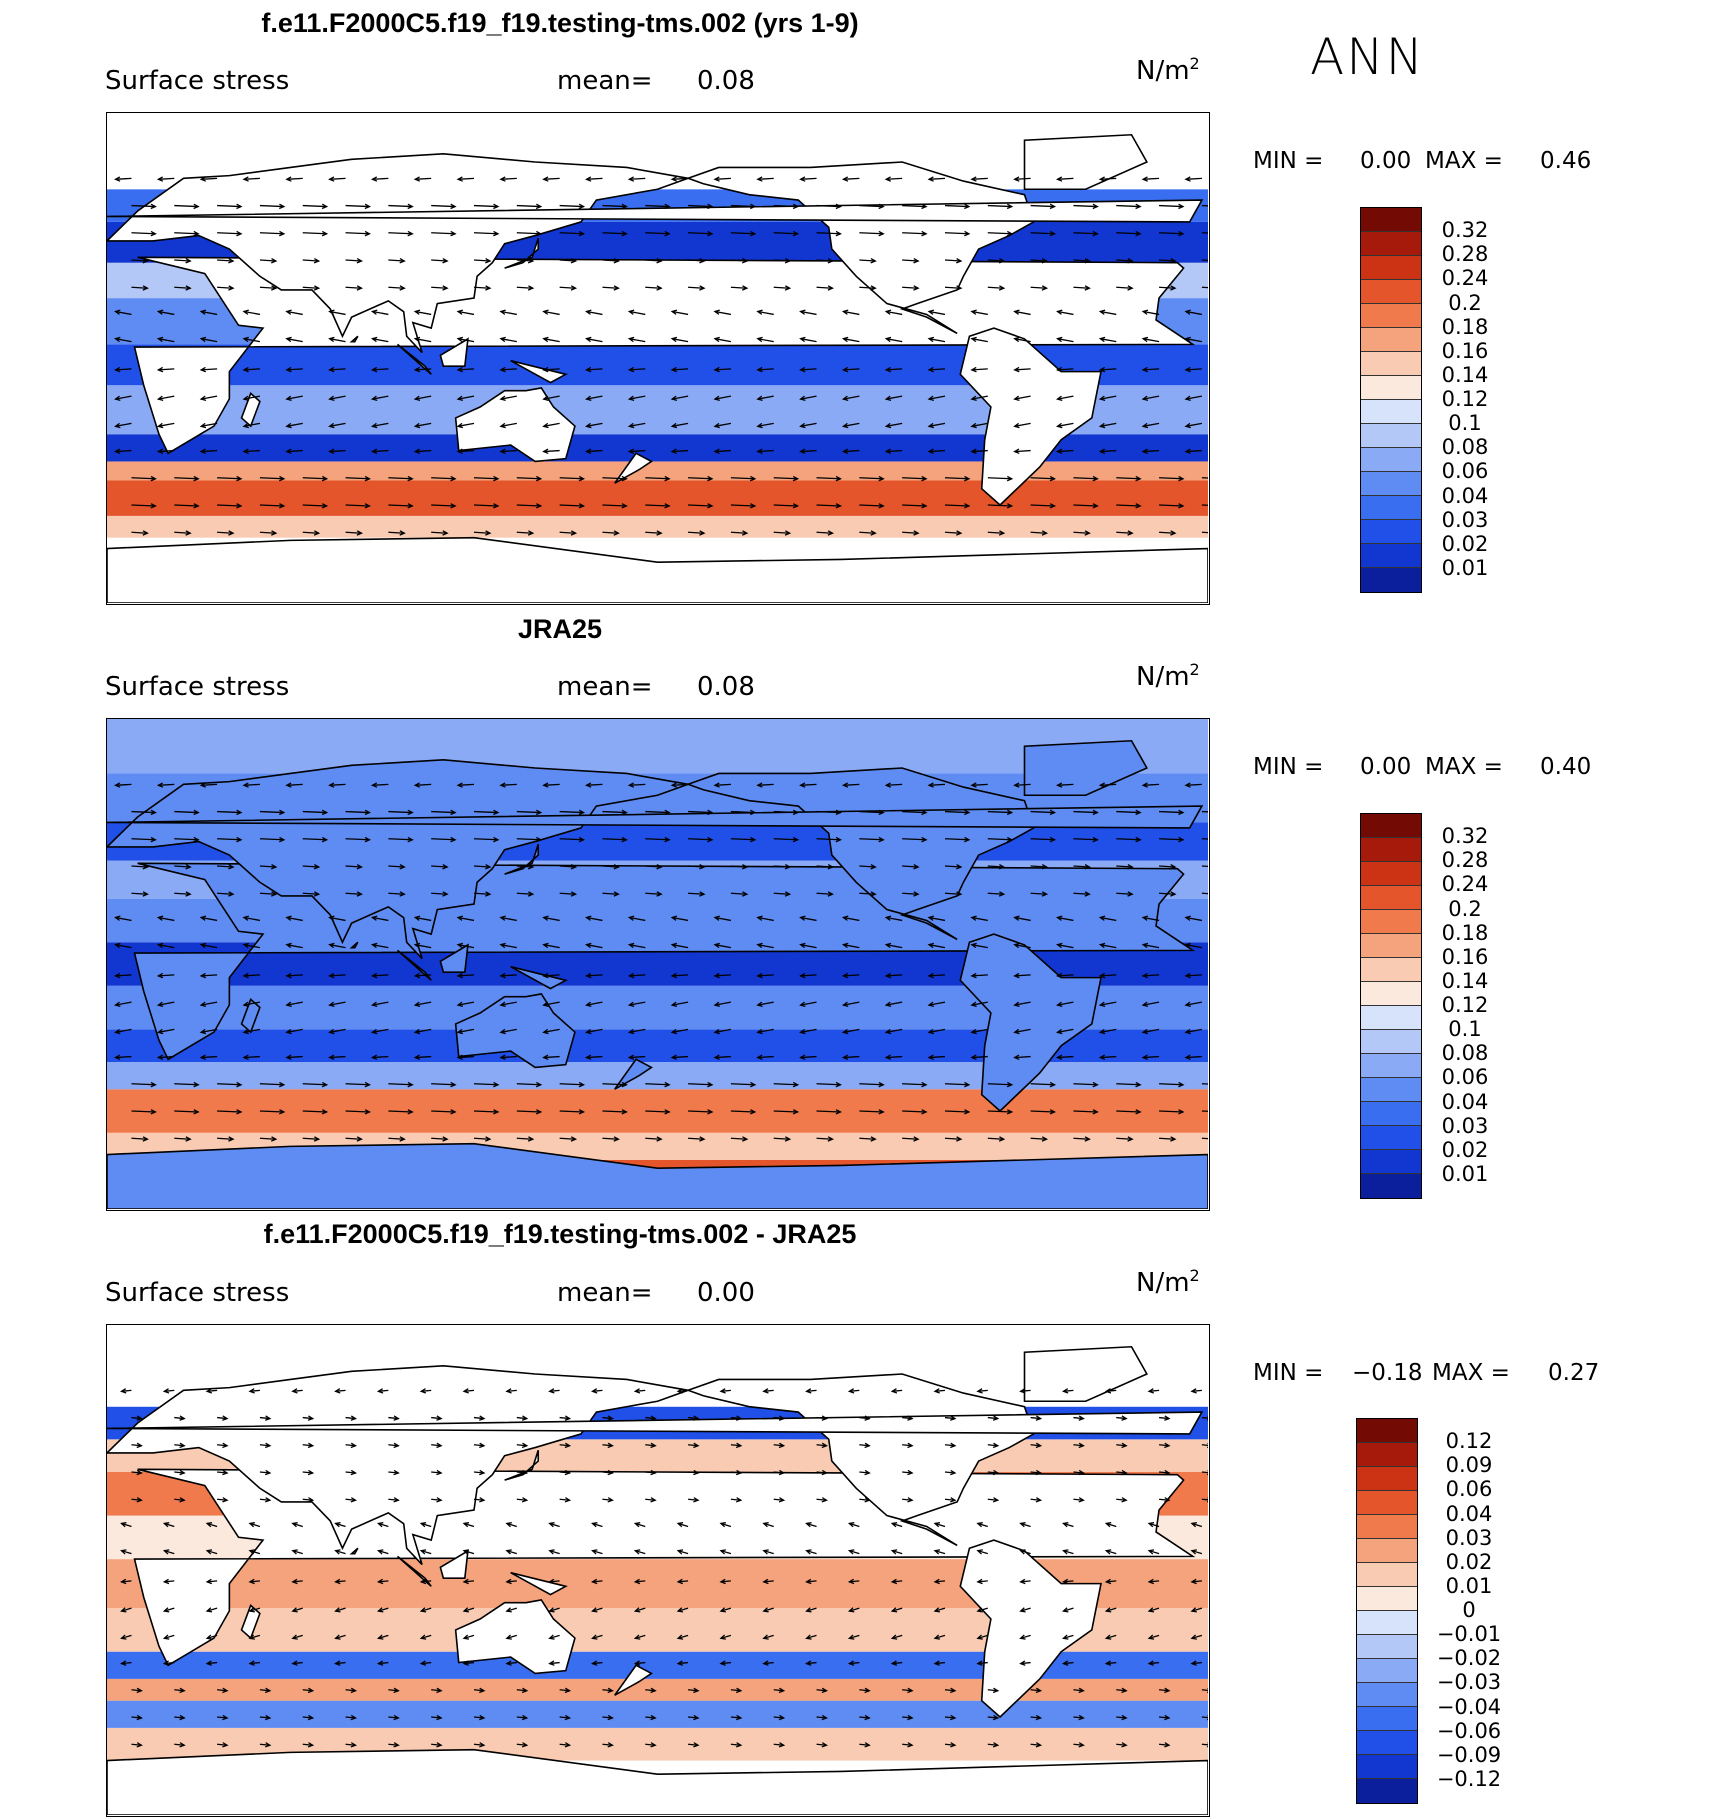 This screenshot has width=1710, height=1819. I want to click on colorbar-tick-label: −0.09, so click(1469, 1754).